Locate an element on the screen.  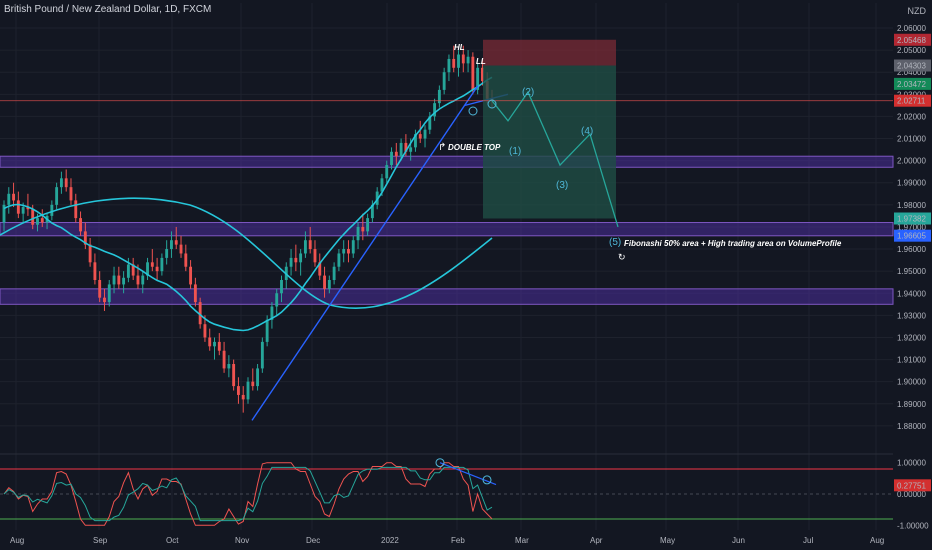
divergence-marker is located at coordinates (487, 480).